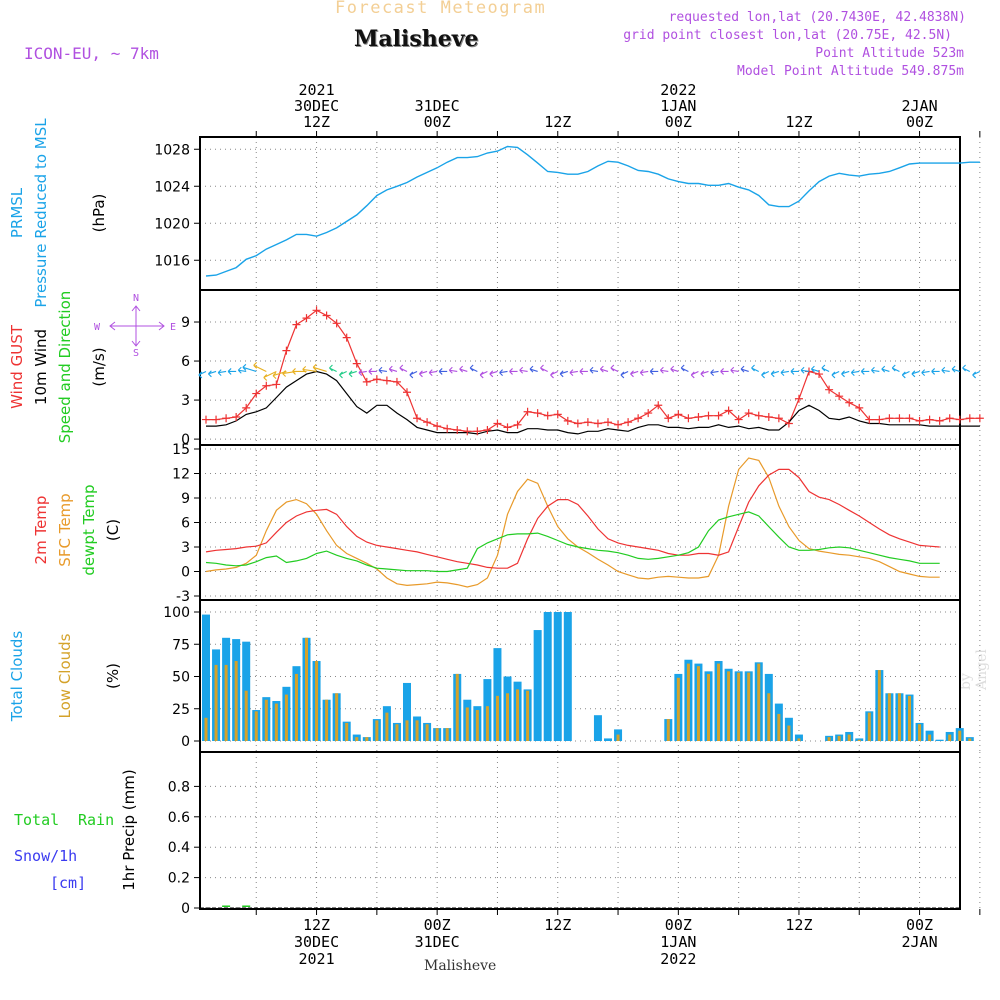  I want to click on top-time-label: 2JAN, so click(919, 106).